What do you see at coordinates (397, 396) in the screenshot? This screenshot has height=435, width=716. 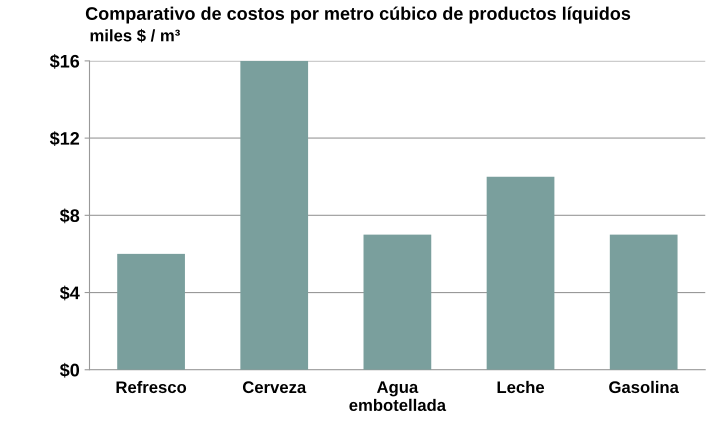 I see `x-tick-label: Agua embotellada` at bounding box center [397, 396].